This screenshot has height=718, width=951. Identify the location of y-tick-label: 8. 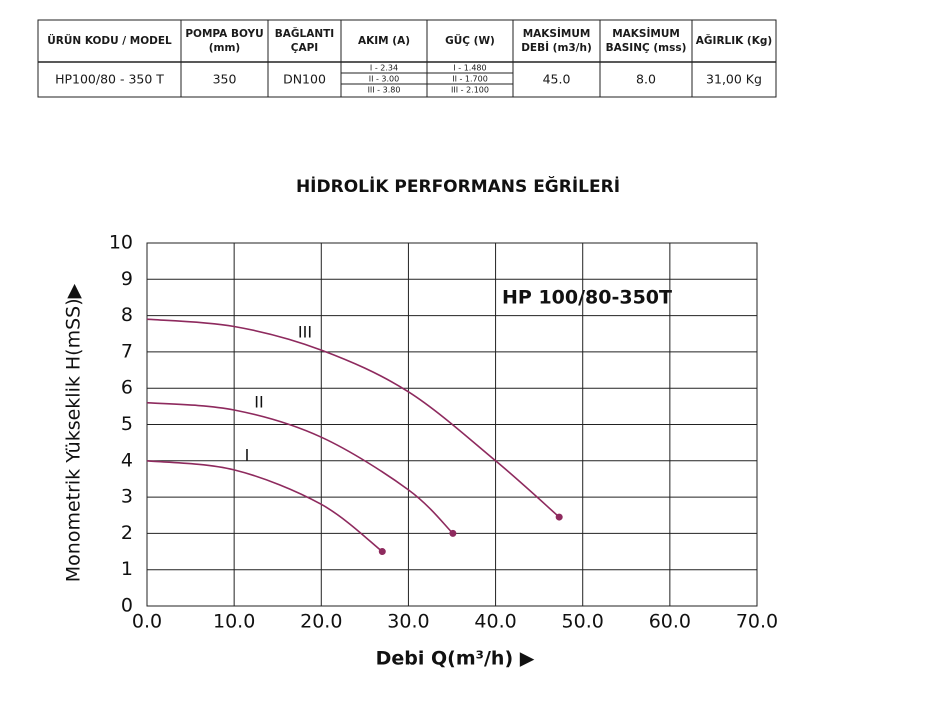
(127, 315).